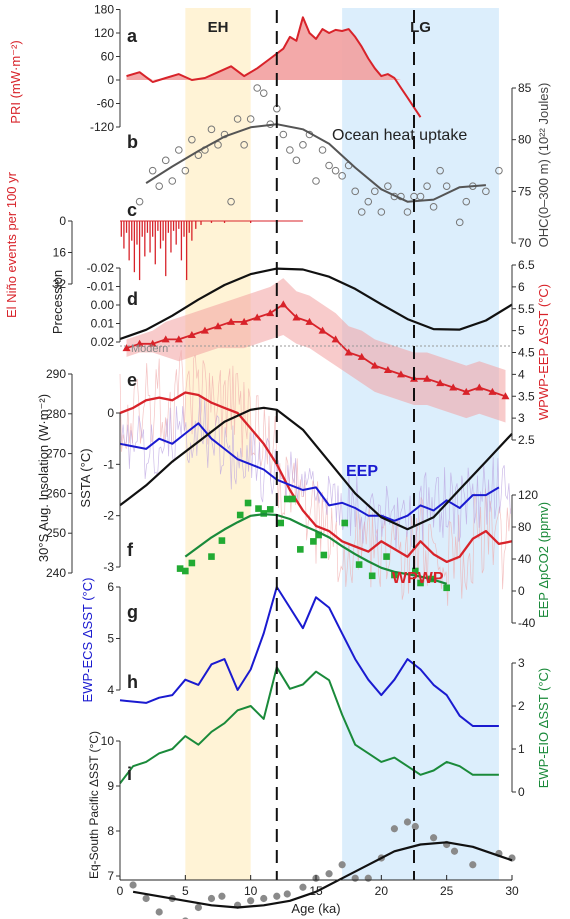 The image size is (570, 919). I want to click on ecs-tick-label: 5, so click(110, 639).